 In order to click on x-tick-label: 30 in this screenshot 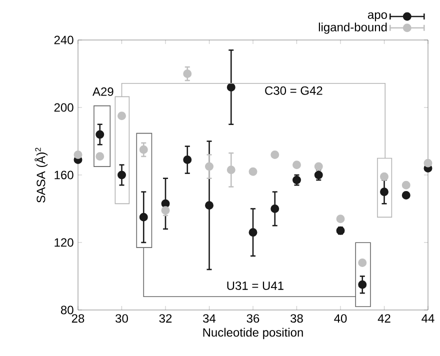, I will do `click(122, 318)`.